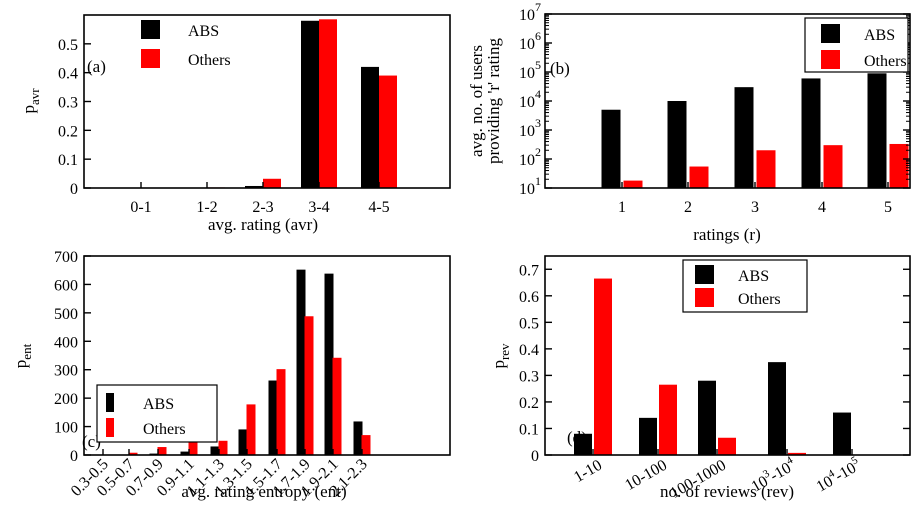 This screenshot has width=923, height=508. Describe the element at coordinates (755, 207) in the screenshot. I see `x-tick-label: 3` at that location.